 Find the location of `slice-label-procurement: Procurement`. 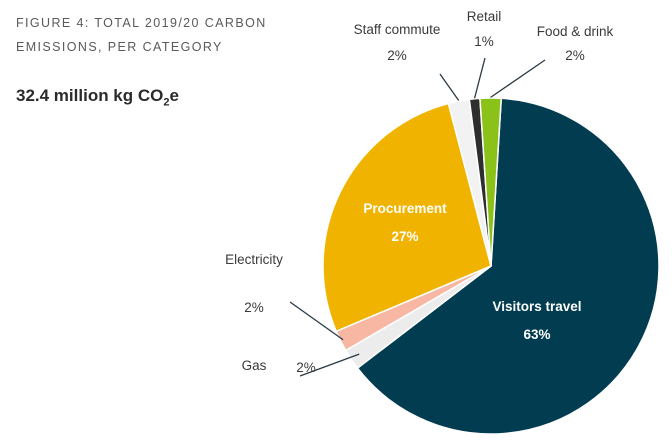

slice-label-procurement: Procurement is located at coordinates (405, 208).